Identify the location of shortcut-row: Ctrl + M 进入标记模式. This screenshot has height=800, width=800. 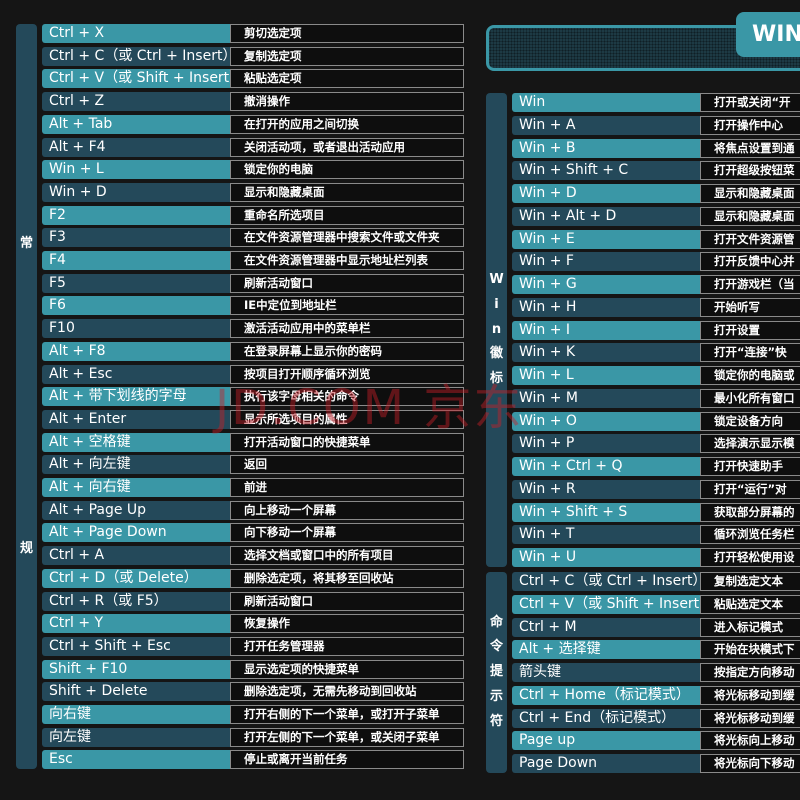
(656, 627).